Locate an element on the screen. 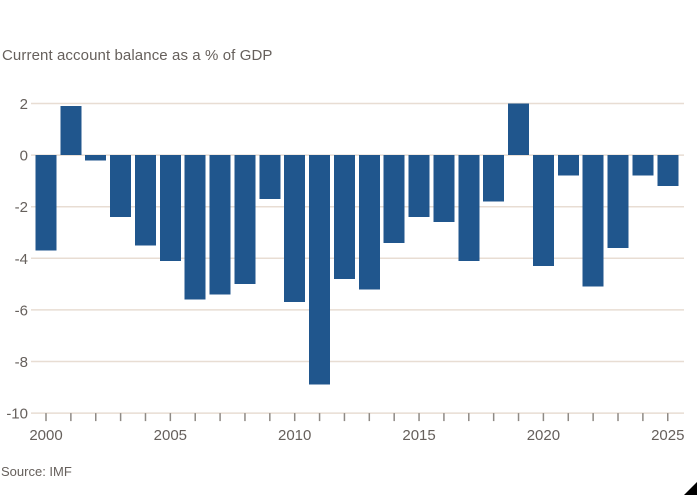 The height and width of the screenshot is (500, 700). bar-2018 is located at coordinates (494, 178).